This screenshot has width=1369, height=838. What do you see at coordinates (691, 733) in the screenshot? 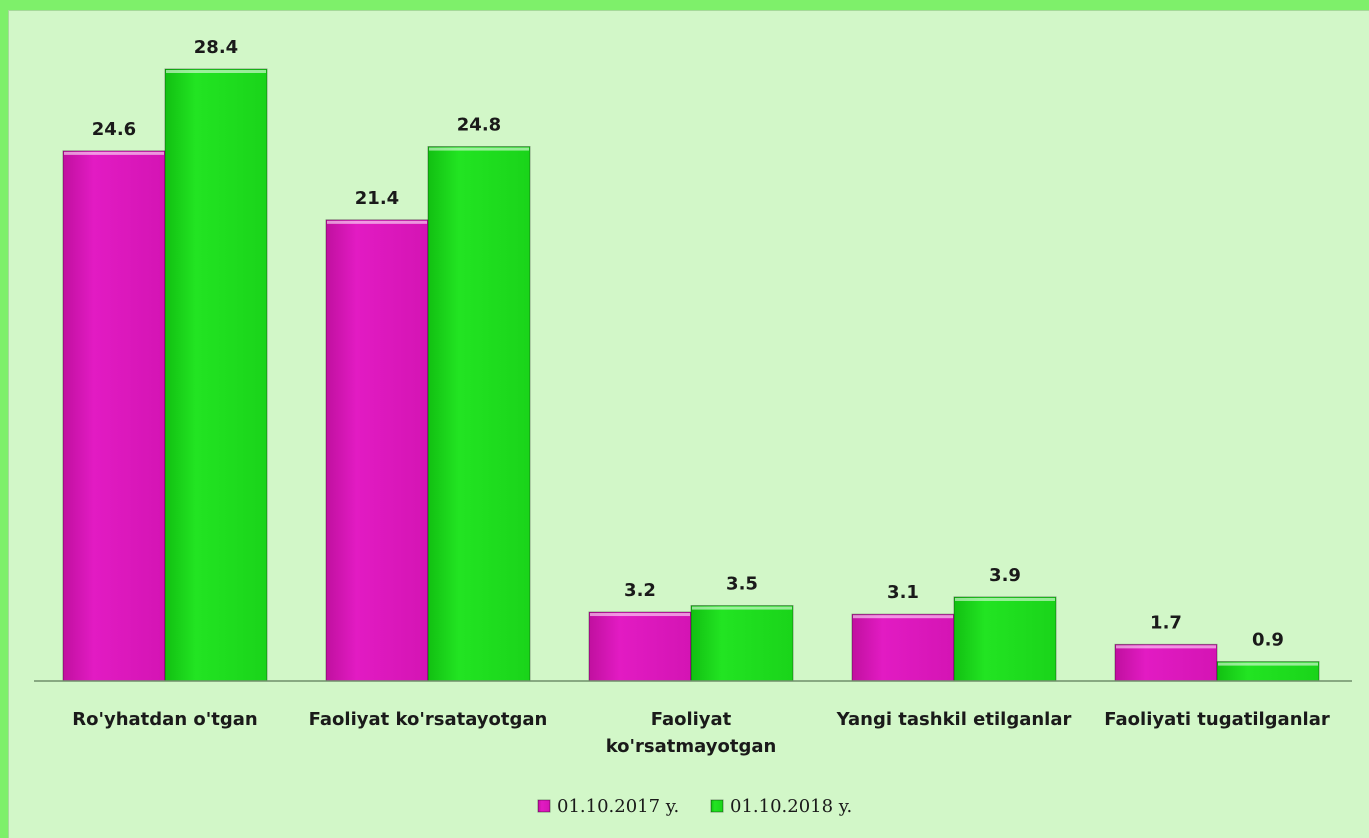
I see `category-label: Faoliyat ko'rsatmayotgan` at bounding box center [691, 733].